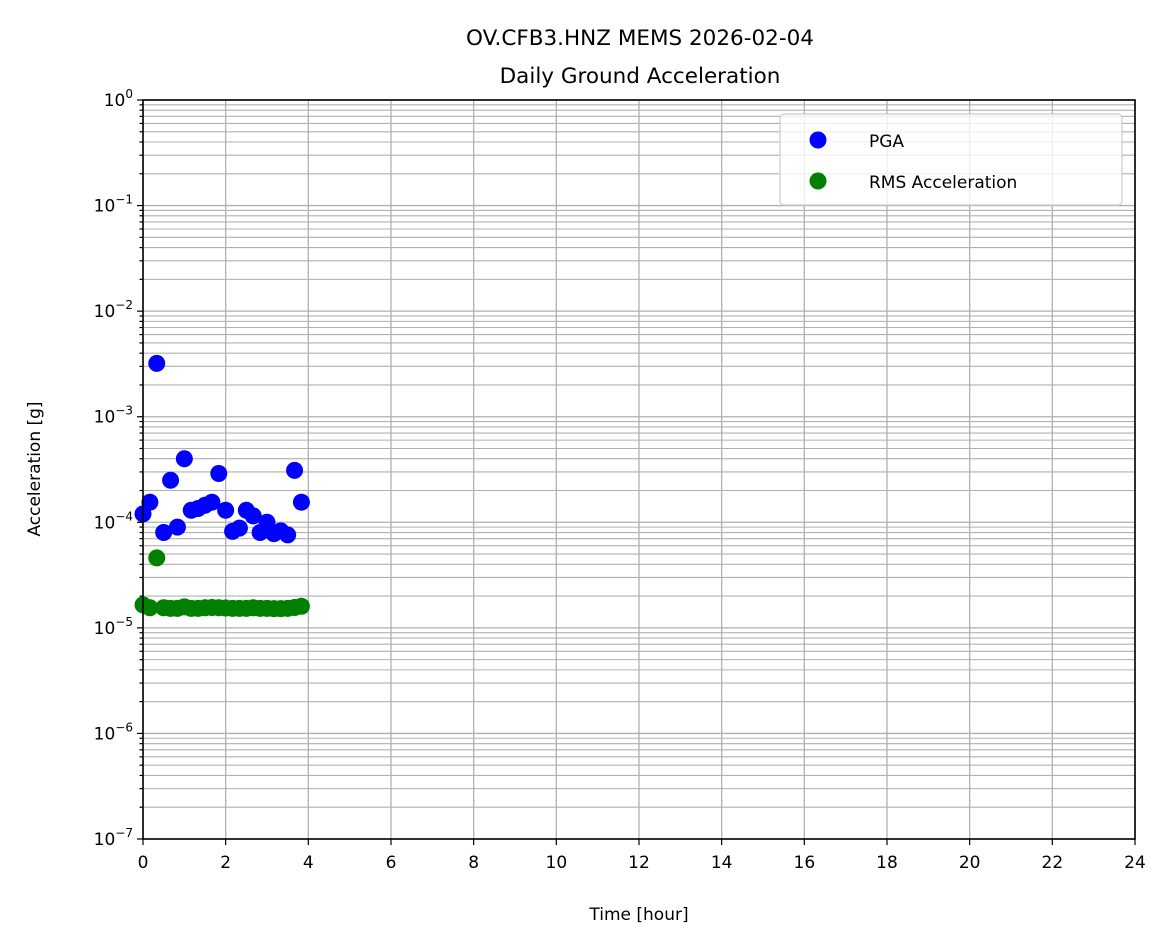 The height and width of the screenshot is (950, 1173). I want to click on y-tick-label: 10⁻⁴, so click(113, 521).